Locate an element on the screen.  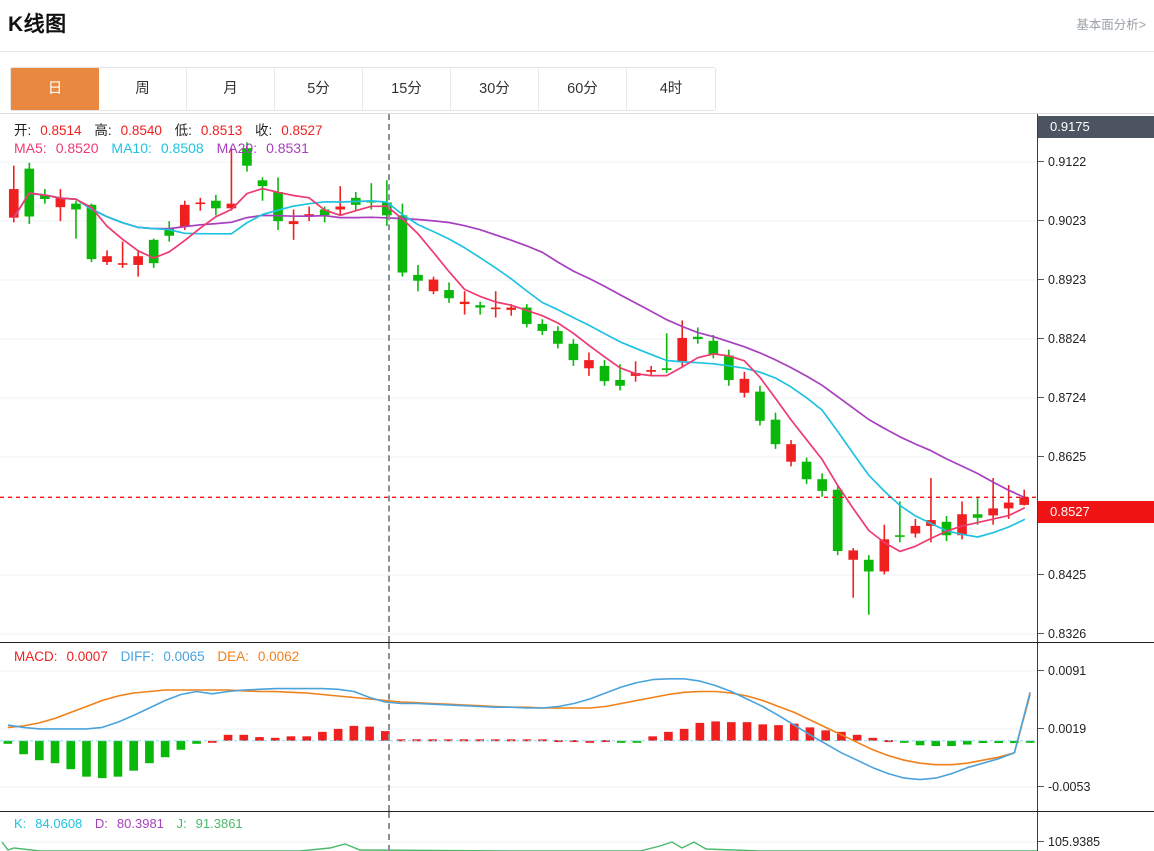
price-tick-label: 0.8625 is located at coordinates (1067, 457).